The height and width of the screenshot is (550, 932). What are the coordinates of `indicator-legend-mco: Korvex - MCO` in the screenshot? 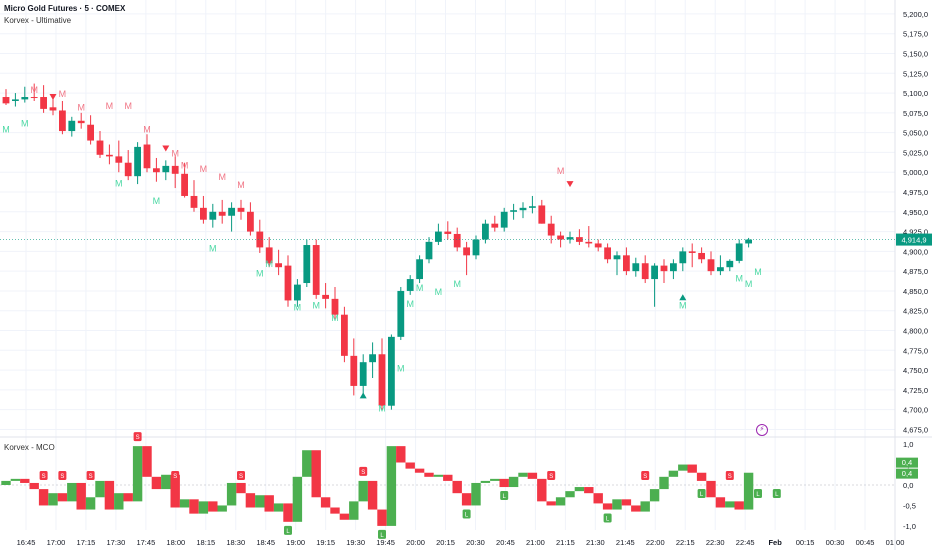 It's located at (29, 447).